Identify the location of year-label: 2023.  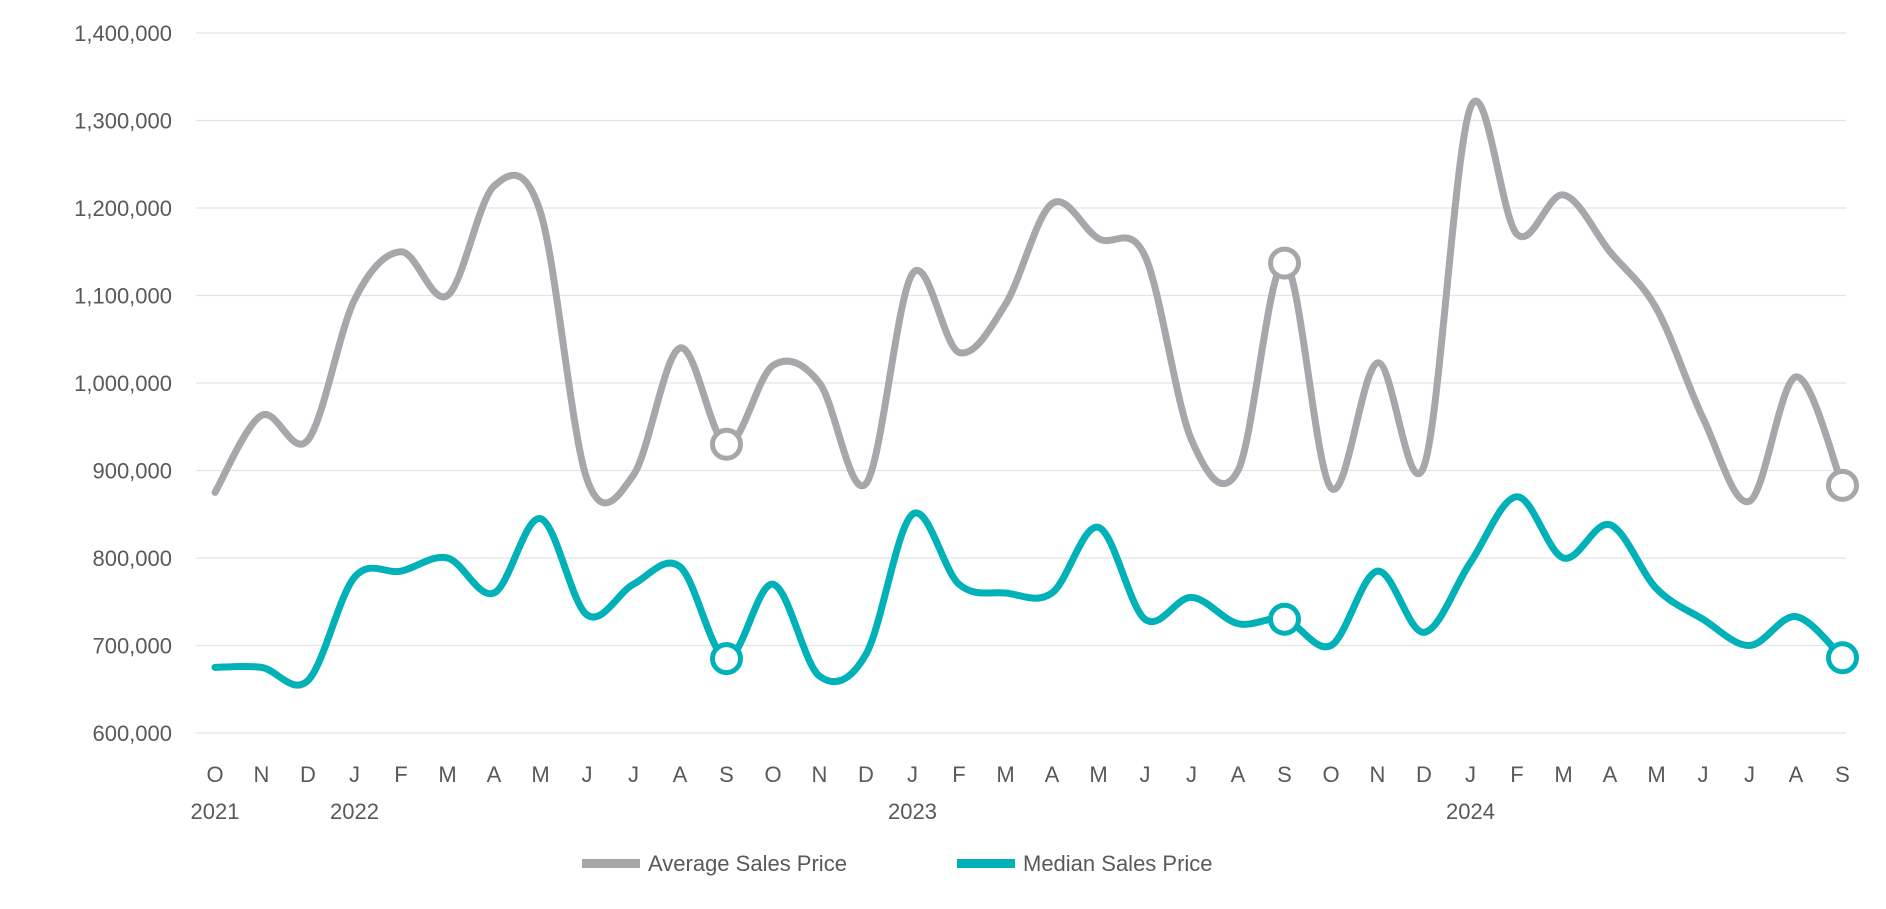
(912, 811).